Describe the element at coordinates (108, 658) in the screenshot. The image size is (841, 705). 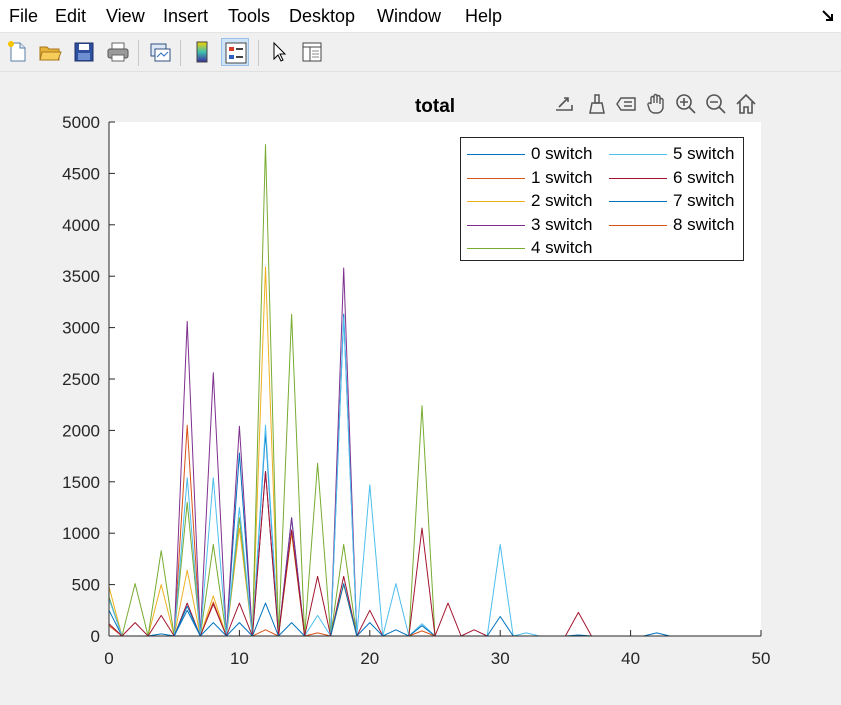
I see `x-tick-label: 0` at that location.